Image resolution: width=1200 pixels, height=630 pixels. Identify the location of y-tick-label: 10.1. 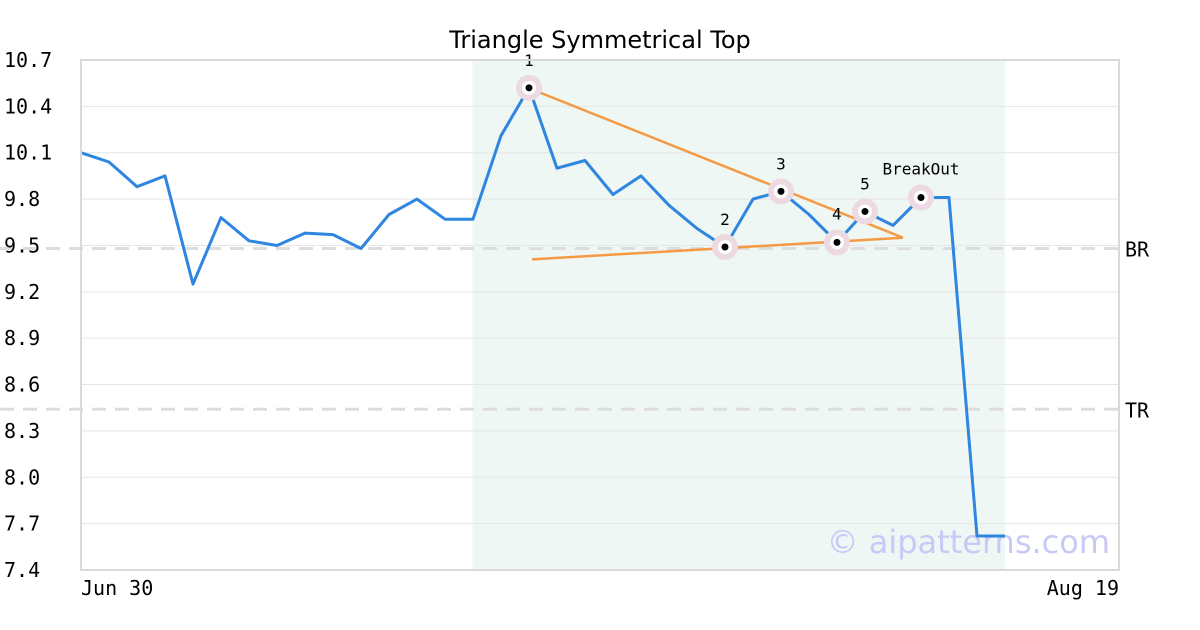
(28, 153).